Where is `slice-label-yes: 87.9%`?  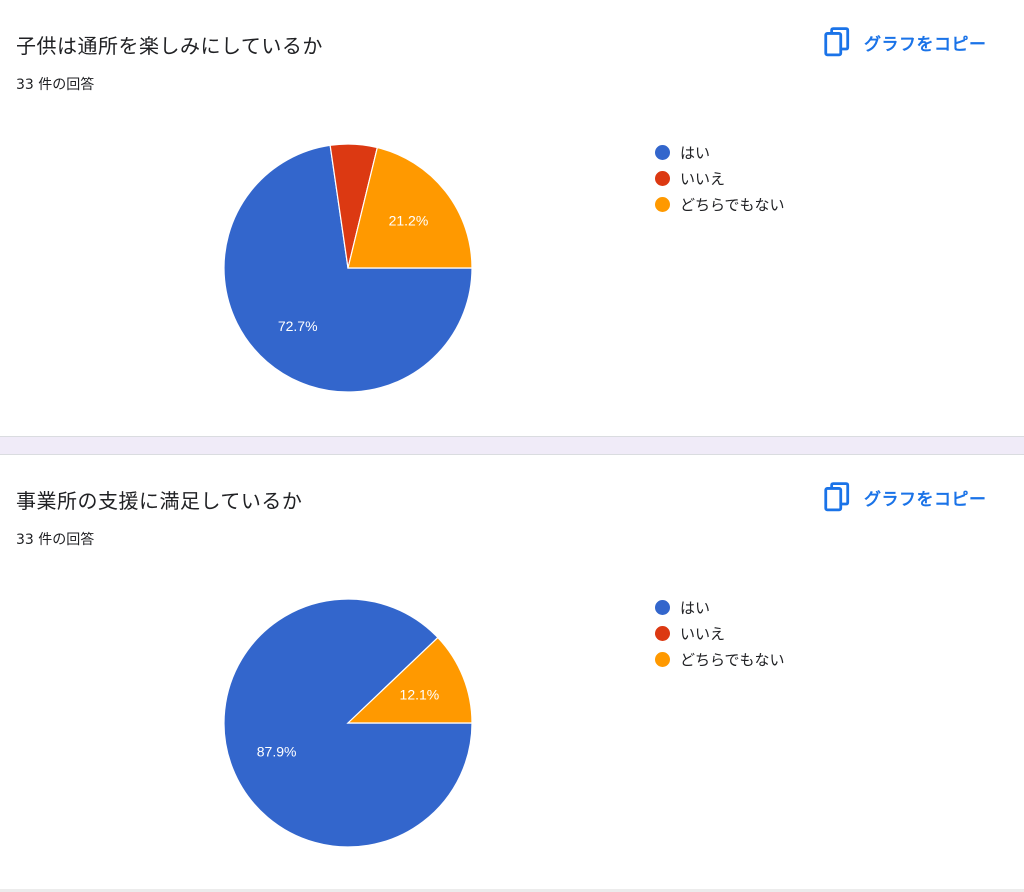 slice-label-yes: 87.9% is located at coordinates (277, 752).